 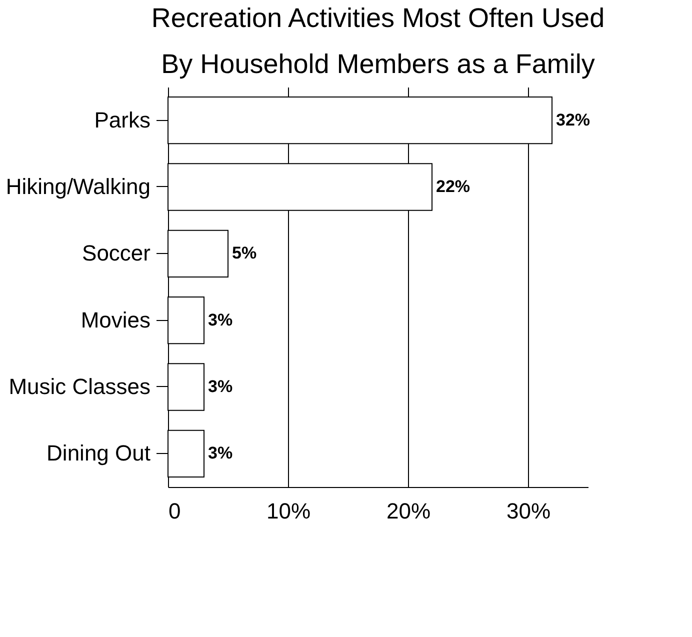 What do you see at coordinates (174, 511) in the screenshot?
I see `x-tick-label: 0` at bounding box center [174, 511].